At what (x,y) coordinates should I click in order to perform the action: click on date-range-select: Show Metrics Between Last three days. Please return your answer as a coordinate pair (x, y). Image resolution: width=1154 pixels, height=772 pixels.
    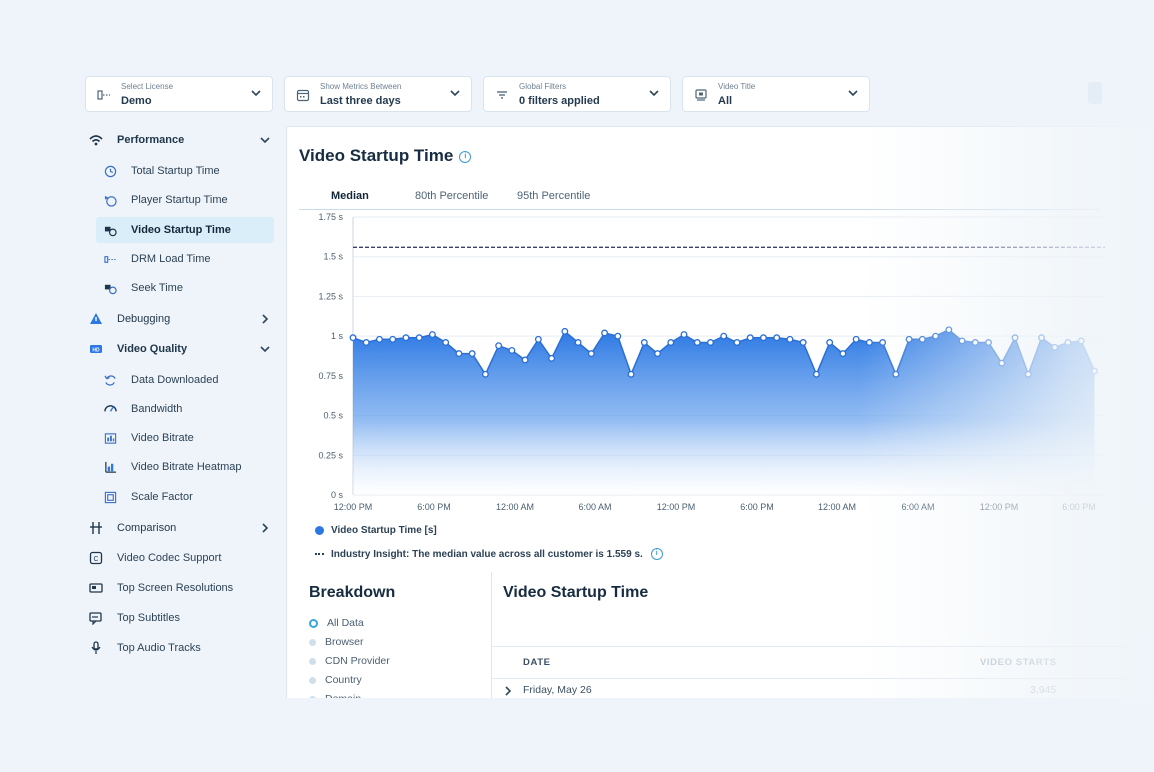
    Looking at the image, I should click on (378, 94).